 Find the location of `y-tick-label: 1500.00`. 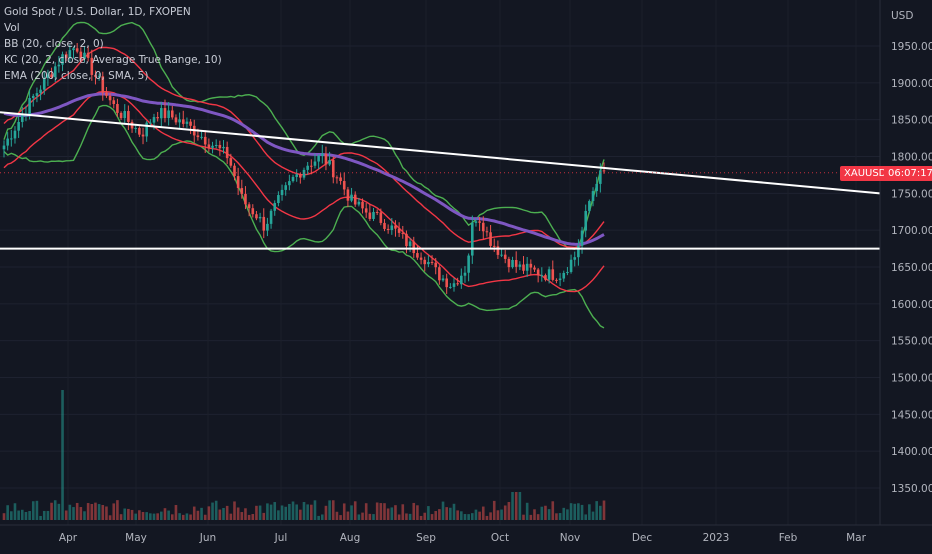

y-tick-label: 1500.00 is located at coordinates (911, 379).